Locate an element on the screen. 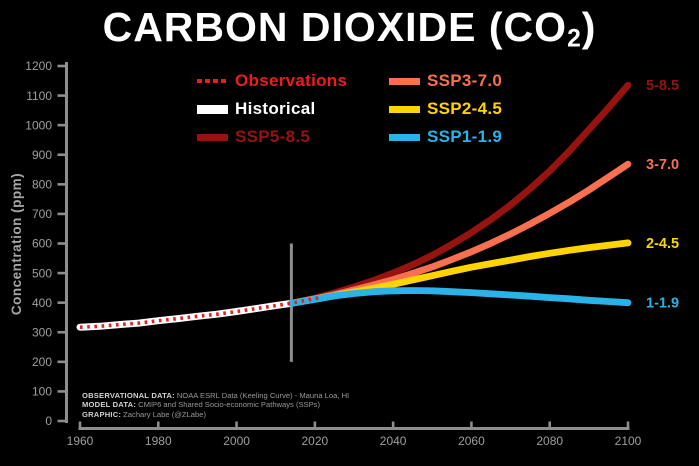 The image size is (699, 466). y-axis-tick-label: 1200 is located at coordinates (38, 66).